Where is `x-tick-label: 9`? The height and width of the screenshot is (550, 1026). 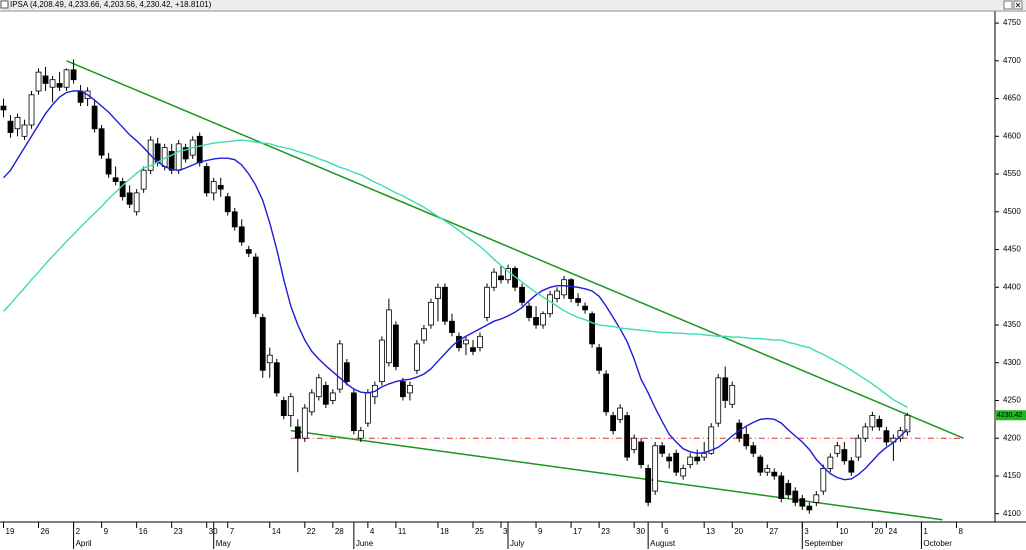 x-tick-label: 9 is located at coordinates (106, 531).